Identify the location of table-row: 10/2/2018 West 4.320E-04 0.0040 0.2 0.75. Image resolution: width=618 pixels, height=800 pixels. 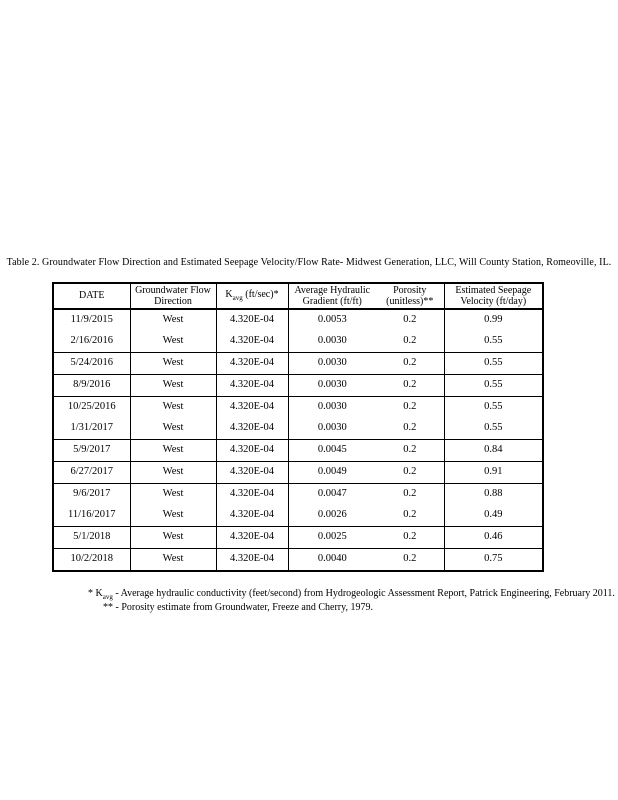
(298, 560).